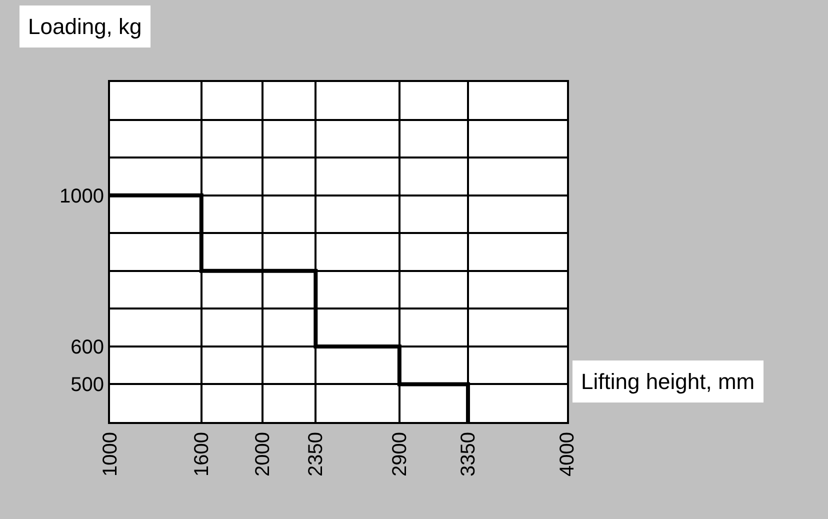 The image size is (828, 519). What do you see at coordinates (87, 385) in the screenshot?
I see `y-tick-label: 500` at bounding box center [87, 385].